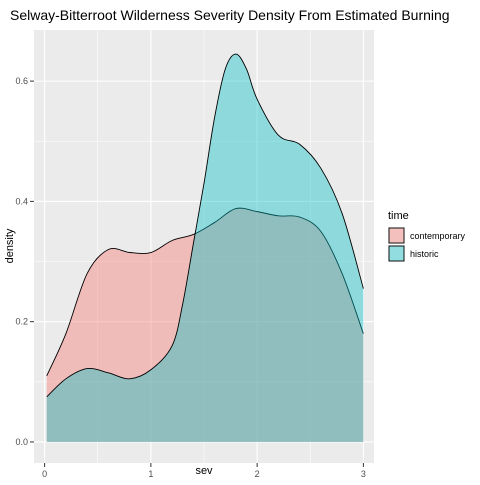 The width and height of the screenshot is (480, 485). Describe the element at coordinates (21, 81) in the screenshot. I see `y-tick-label: 0.6` at that location.